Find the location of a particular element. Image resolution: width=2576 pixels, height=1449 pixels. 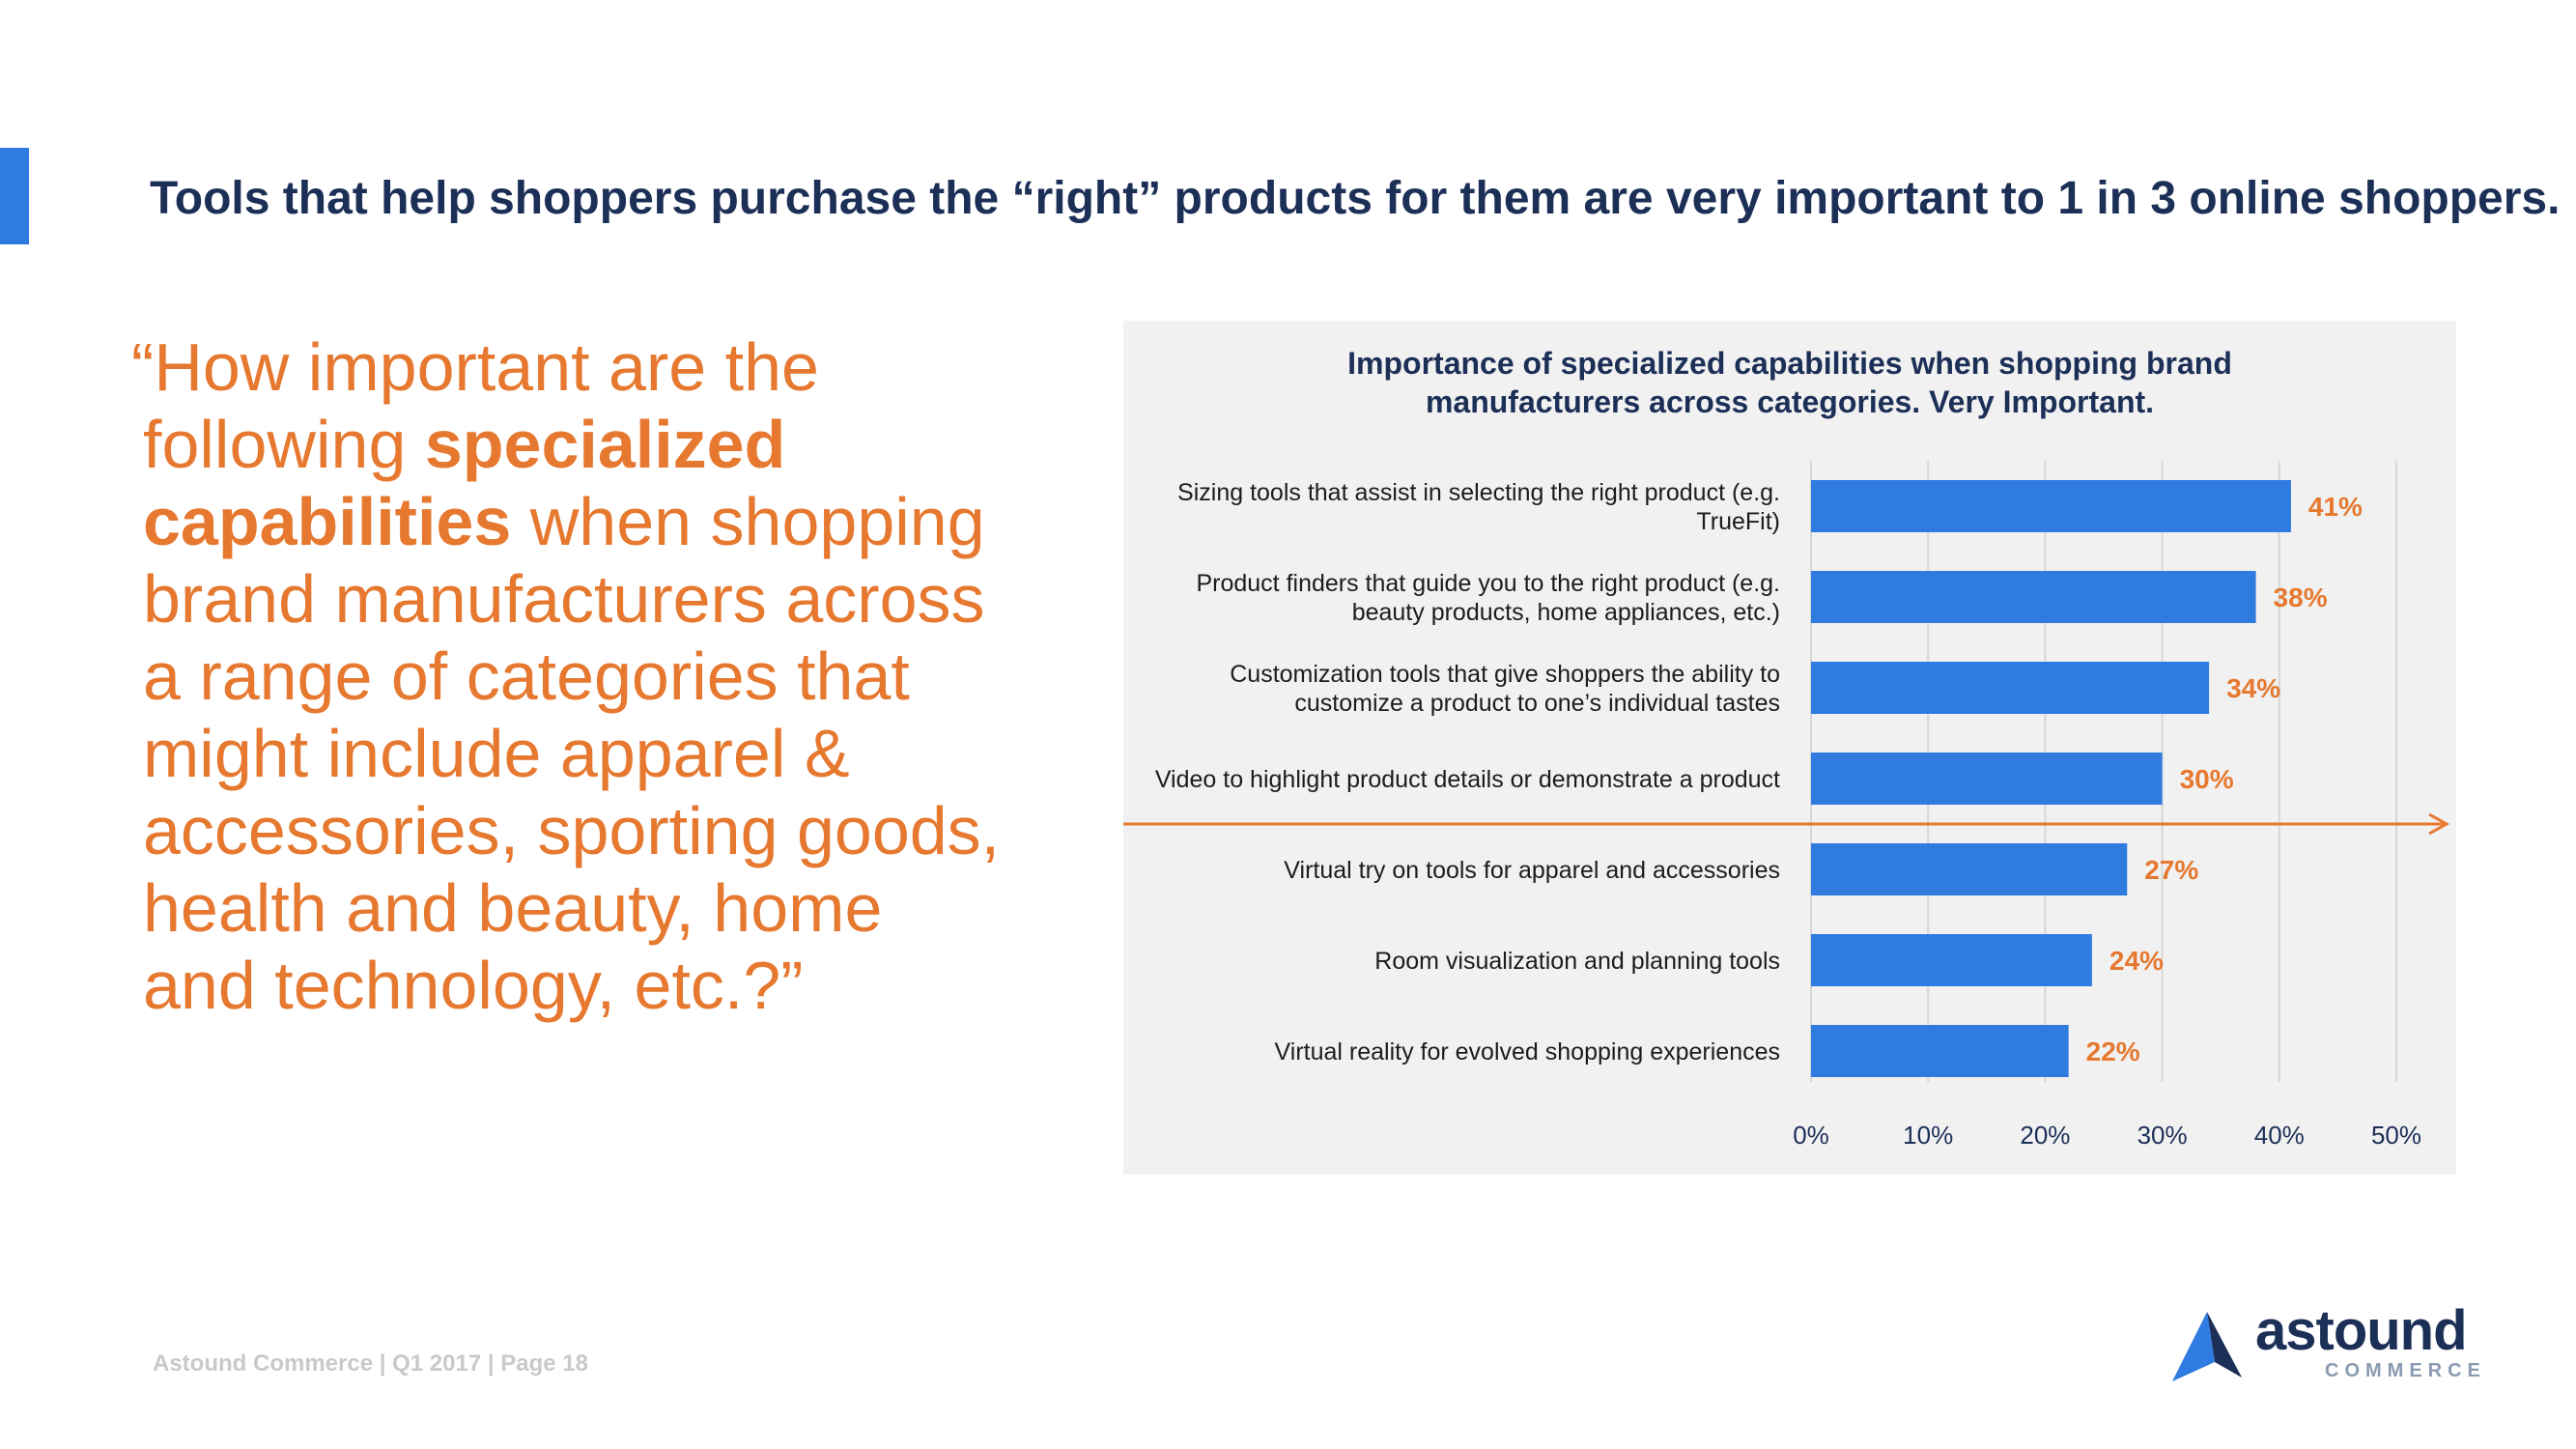

triangle-logo-icon is located at coordinates (2207, 1346).